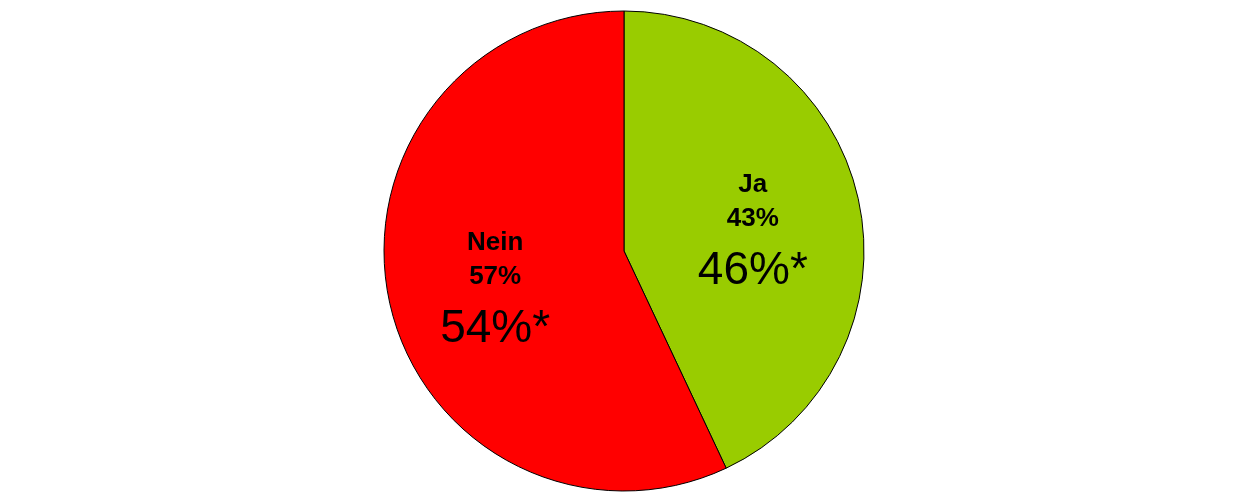  Describe the element at coordinates (752, 217) in the screenshot. I see `data-label: 43%` at that location.